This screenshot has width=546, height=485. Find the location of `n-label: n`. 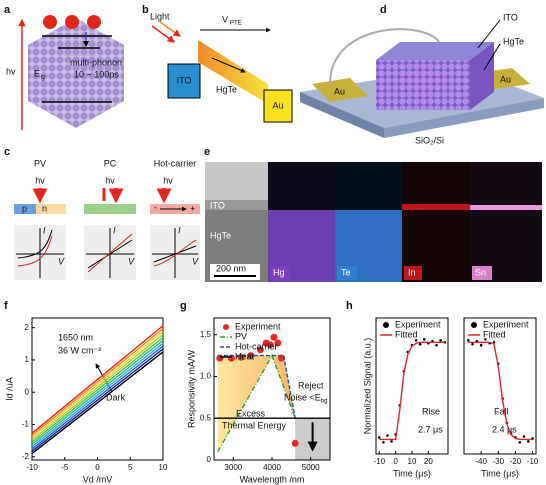

n-label: n is located at coordinates (44, 208).